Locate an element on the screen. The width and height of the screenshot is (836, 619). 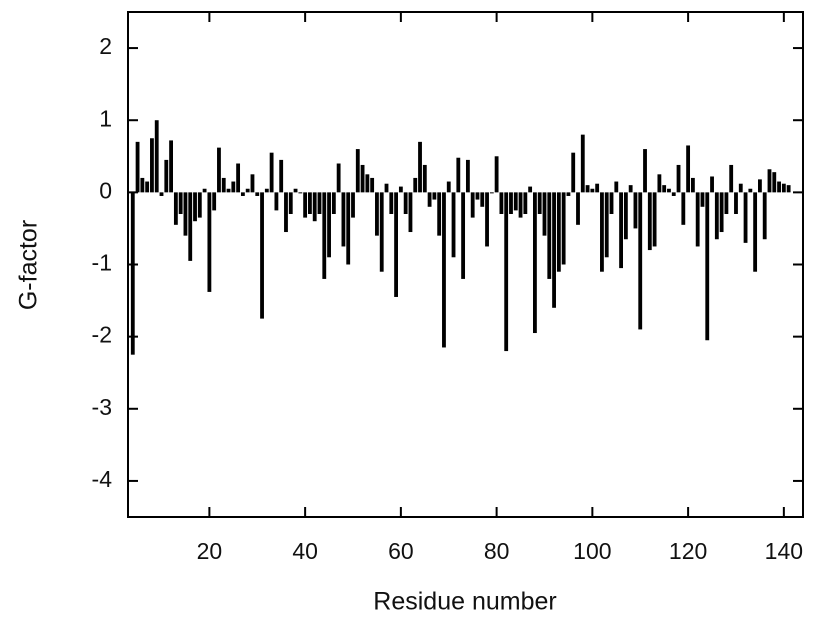
x-tick-label: 100 is located at coordinates (592, 551).